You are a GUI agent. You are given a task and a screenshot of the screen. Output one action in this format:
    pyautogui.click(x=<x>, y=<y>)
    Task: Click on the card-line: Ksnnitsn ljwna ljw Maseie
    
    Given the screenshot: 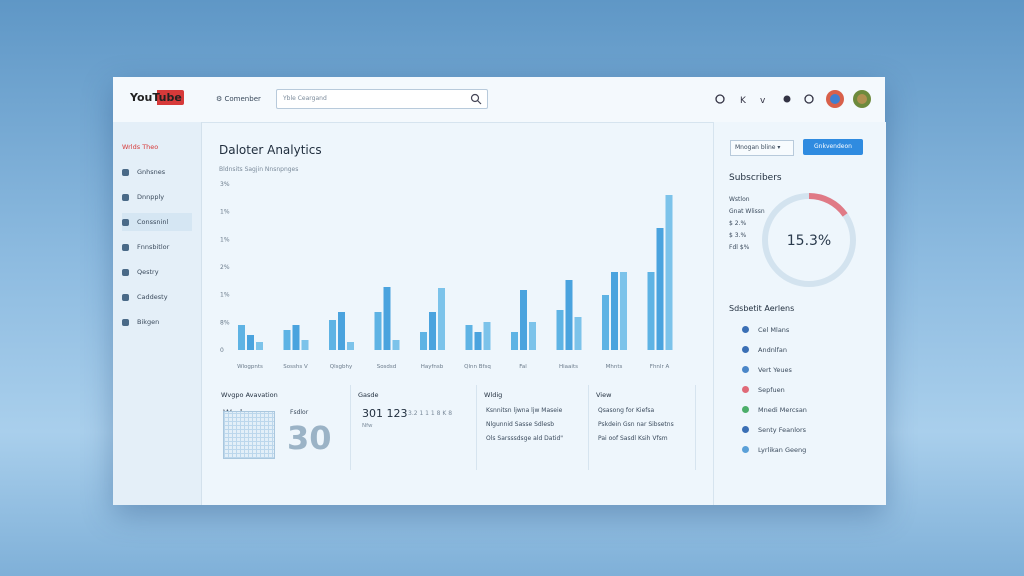 What is the action you would take?
    pyautogui.click(x=524, y=410)
    